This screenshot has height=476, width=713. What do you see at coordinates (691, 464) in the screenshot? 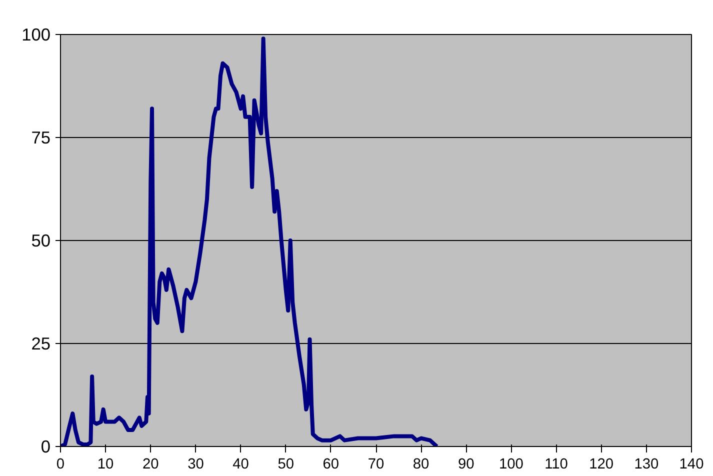
I see `x-tick-label: 140` at bounding box center [691, 464].